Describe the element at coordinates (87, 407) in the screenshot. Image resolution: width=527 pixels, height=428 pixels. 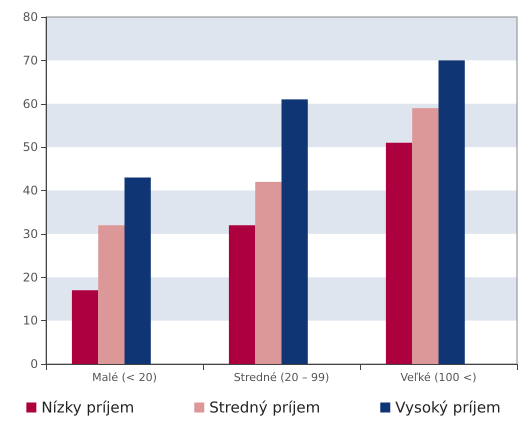
I see `legend-label: Nízky príjem` at that location.